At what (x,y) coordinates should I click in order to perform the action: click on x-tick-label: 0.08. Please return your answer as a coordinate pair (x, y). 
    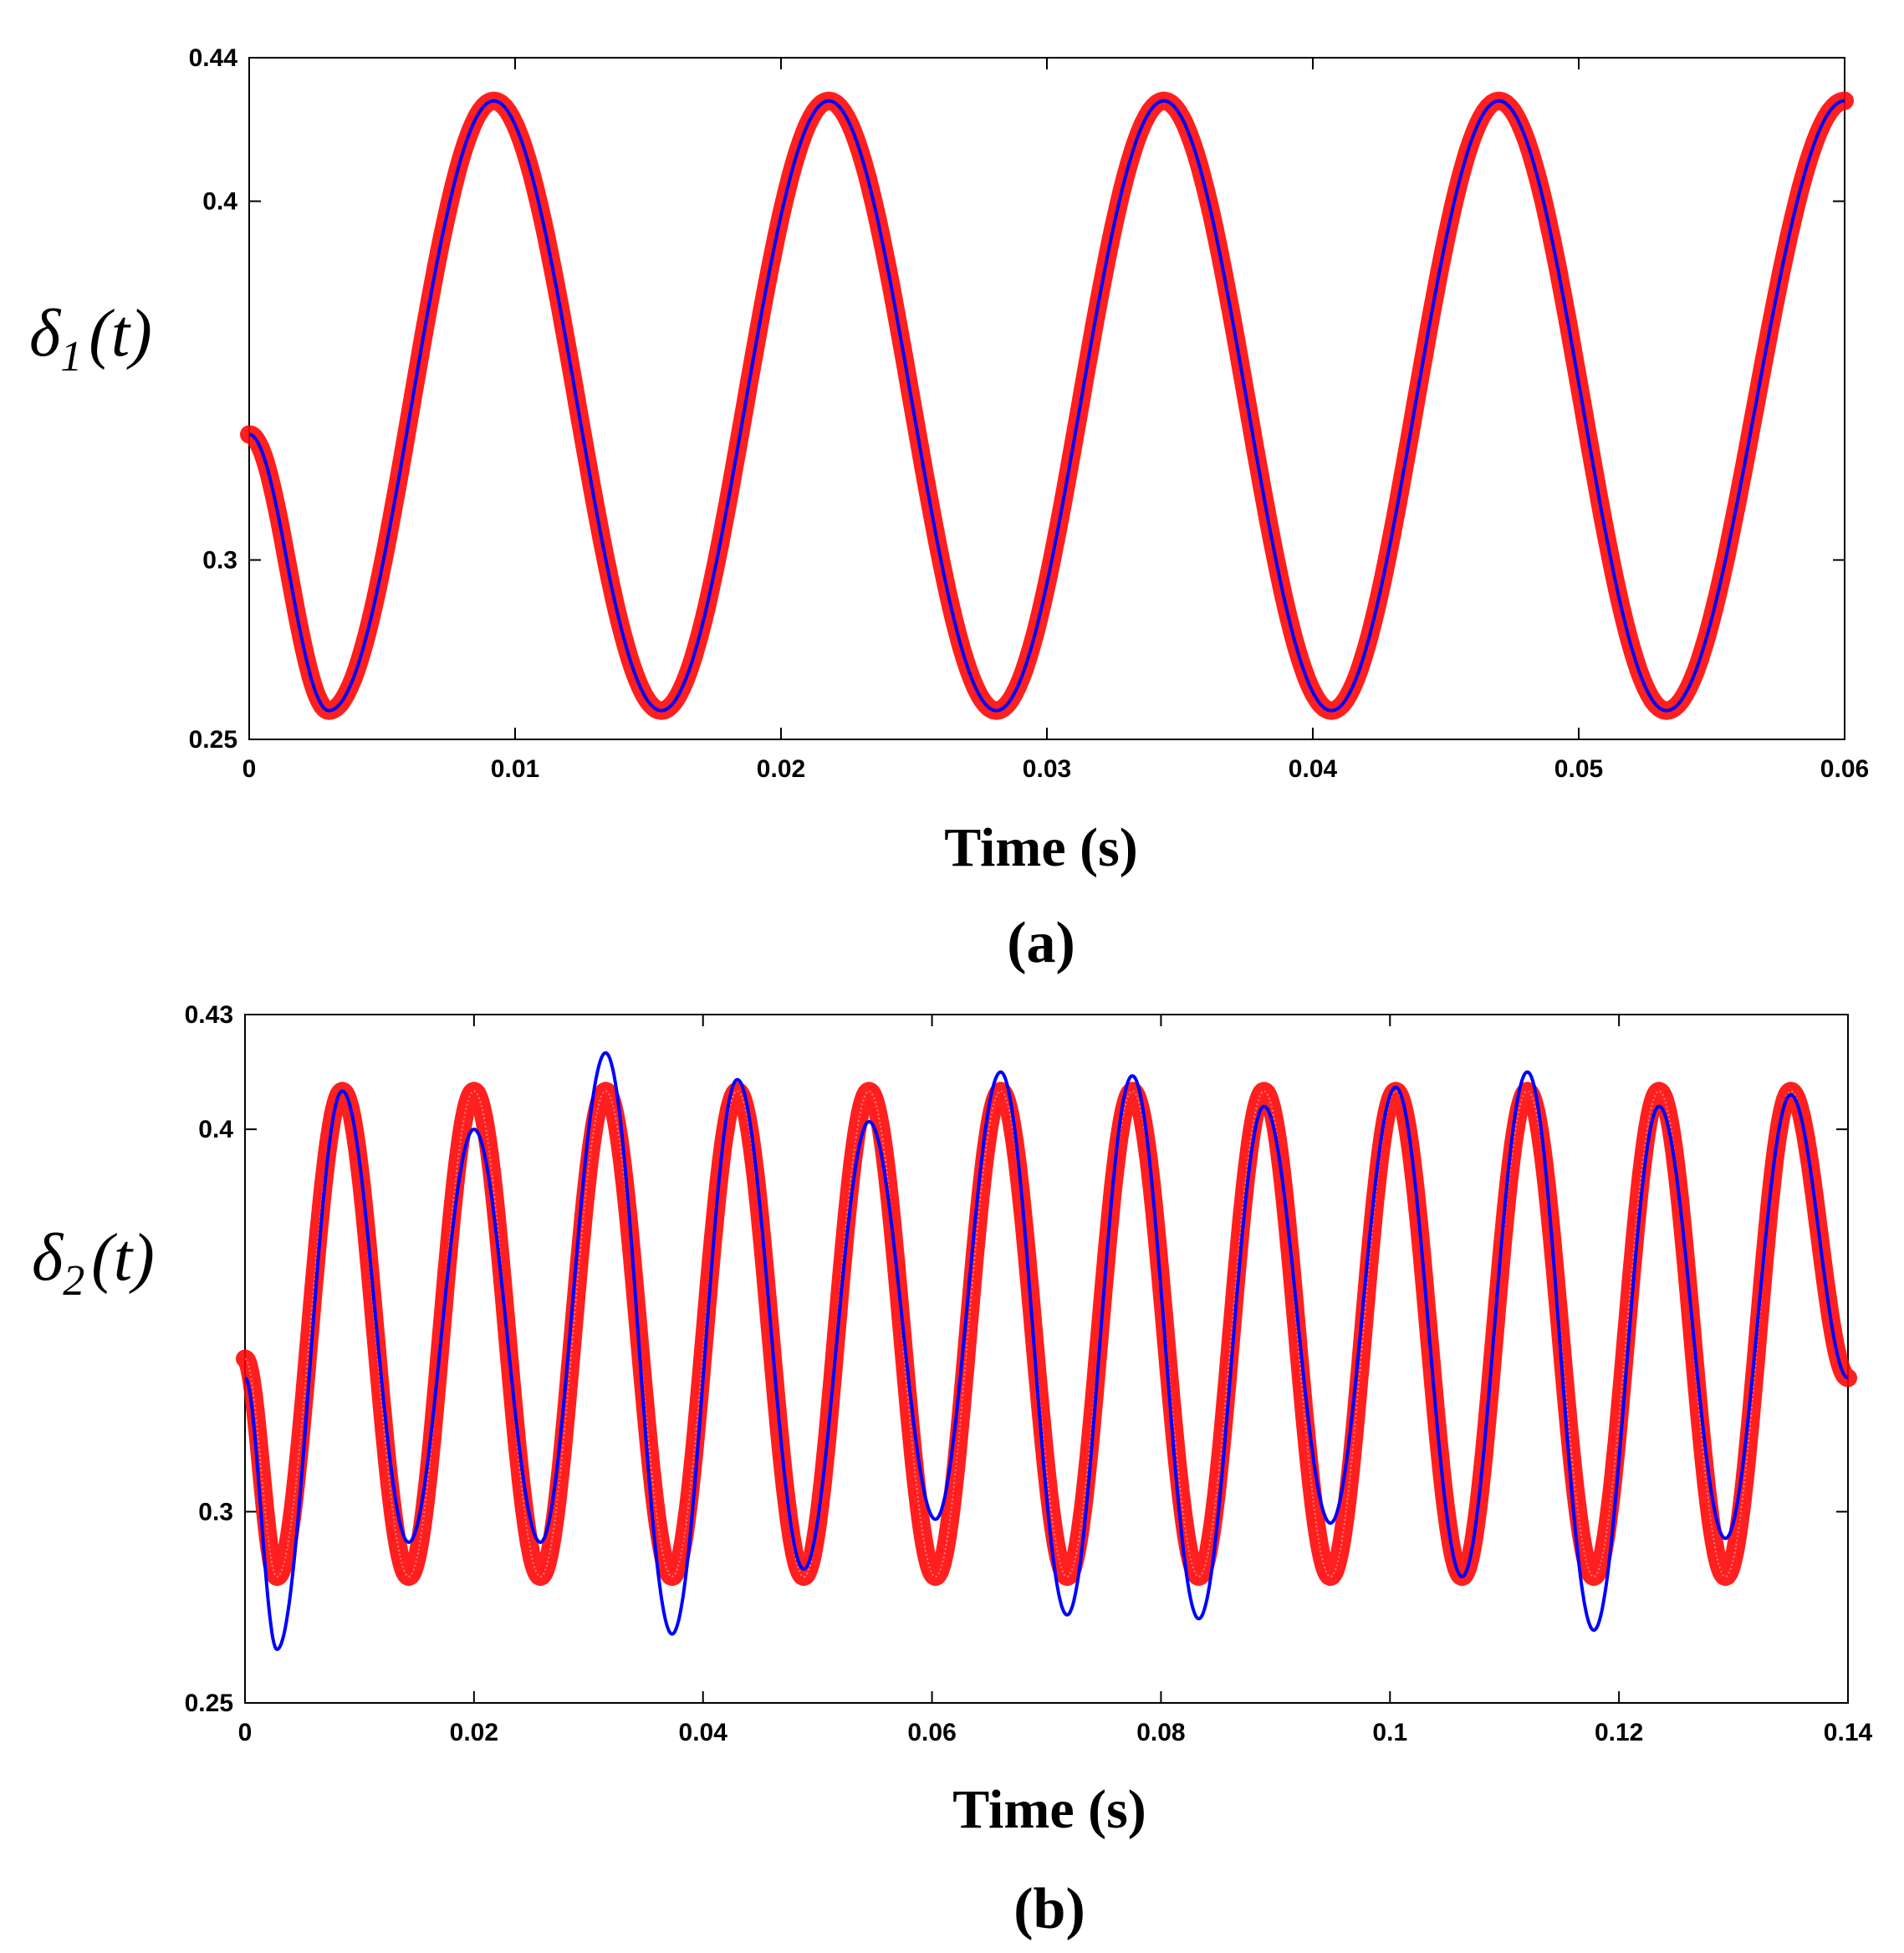
    Looking at the image, I should click on (1160, 1732).